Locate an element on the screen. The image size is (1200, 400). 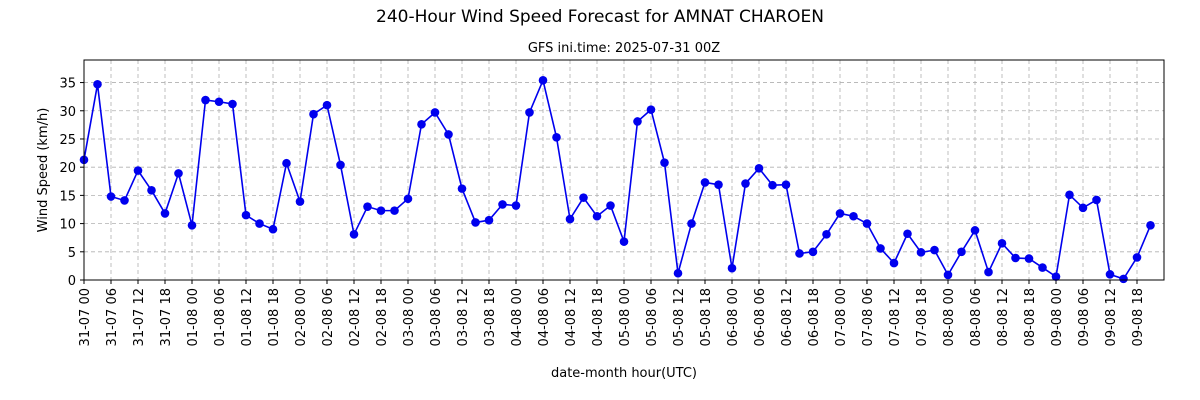
x-tick-label: 08-08 18 is located at coordinates (1030, 317).